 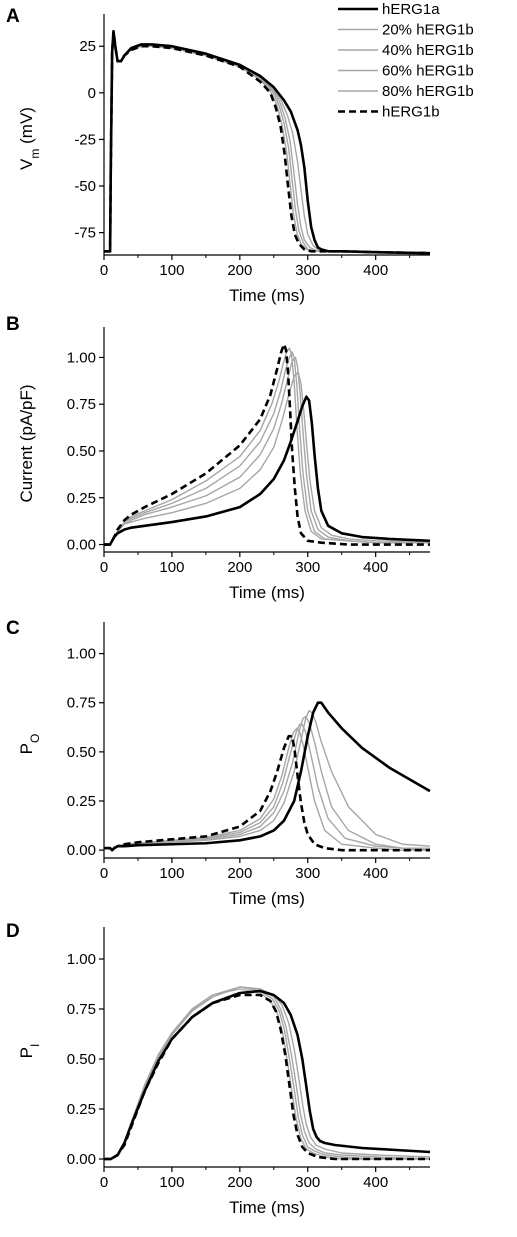 What do you see at coordinates (428, 30) in the screenshot?
I see `legend-label: 20% hERG1b` at bounding box center [428, 30].